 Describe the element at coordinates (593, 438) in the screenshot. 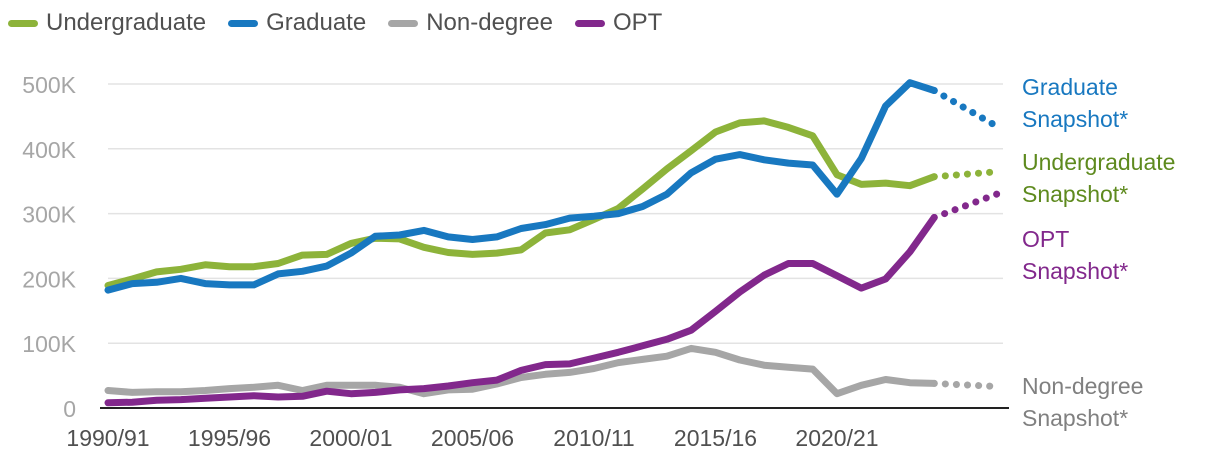

I see `x-tick-label: 2010/11` at that location.